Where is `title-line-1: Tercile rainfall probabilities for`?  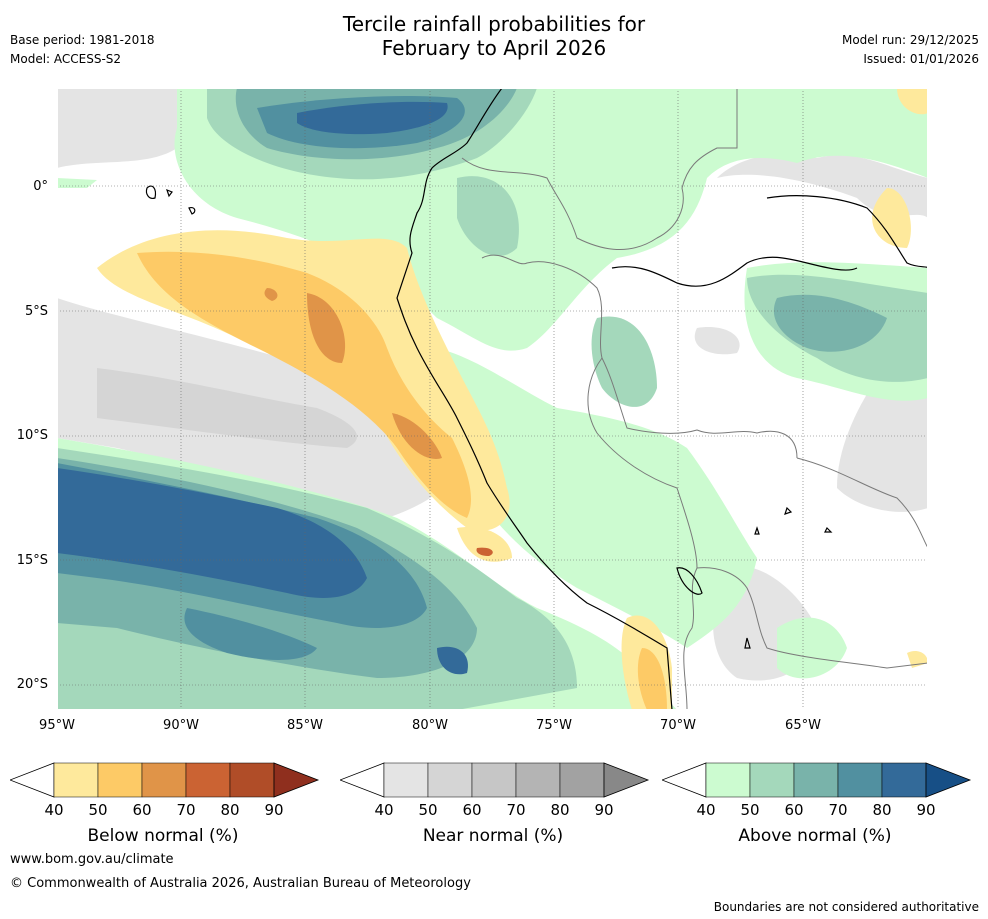
title-line-1: Tercile rainfall probabilities for is located at coordinates (494, 24).